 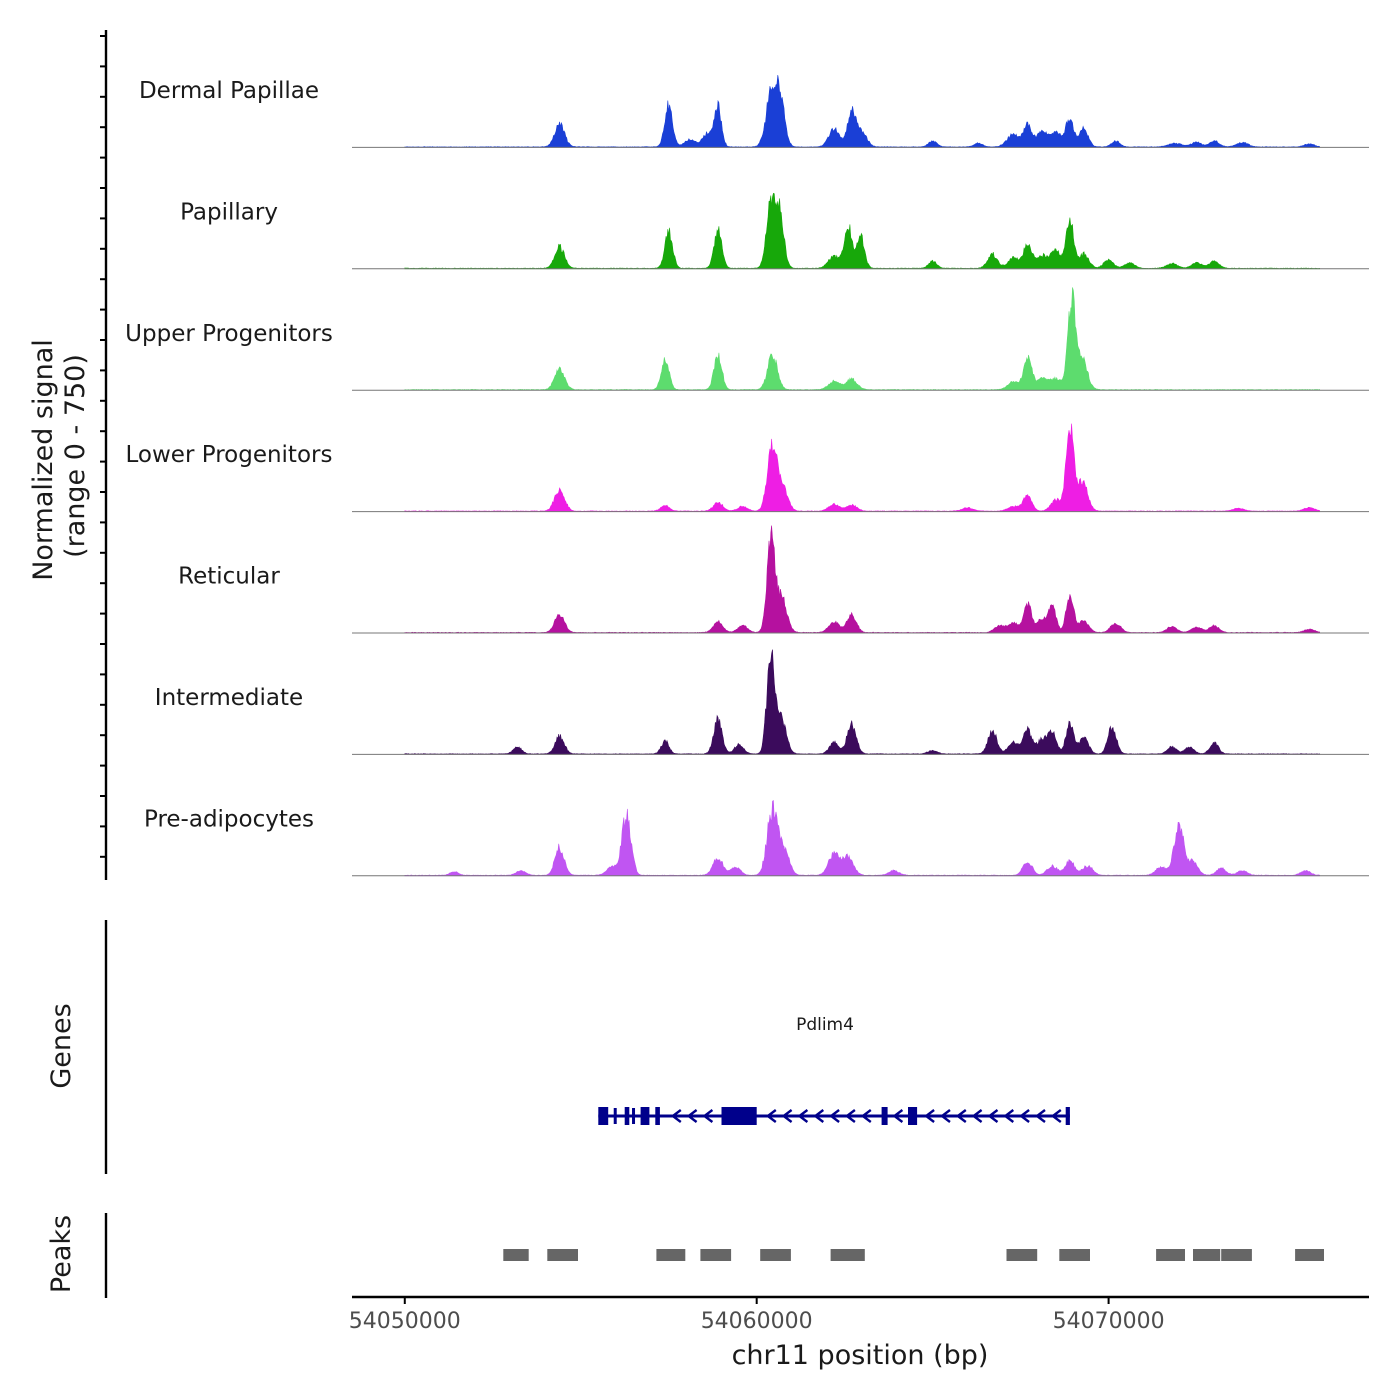 I want to click on x-tick-label: 54050000, so click(x=405, y=1321).